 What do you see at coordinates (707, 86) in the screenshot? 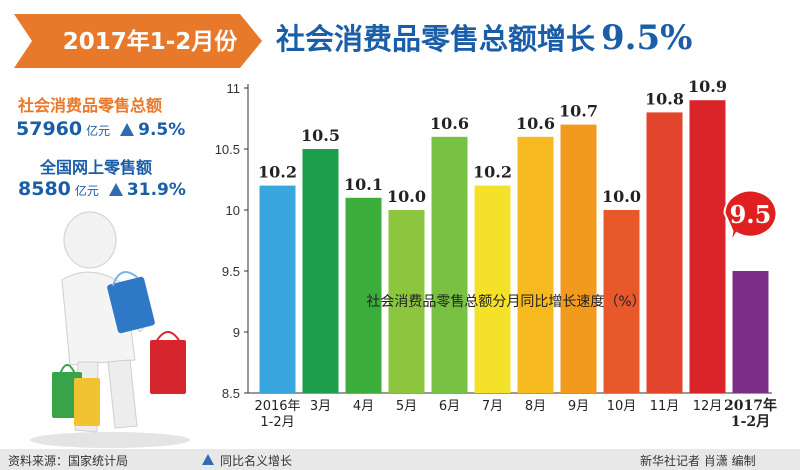
I see `bar-value-label: 10.9` at bounding box center [707, 86].